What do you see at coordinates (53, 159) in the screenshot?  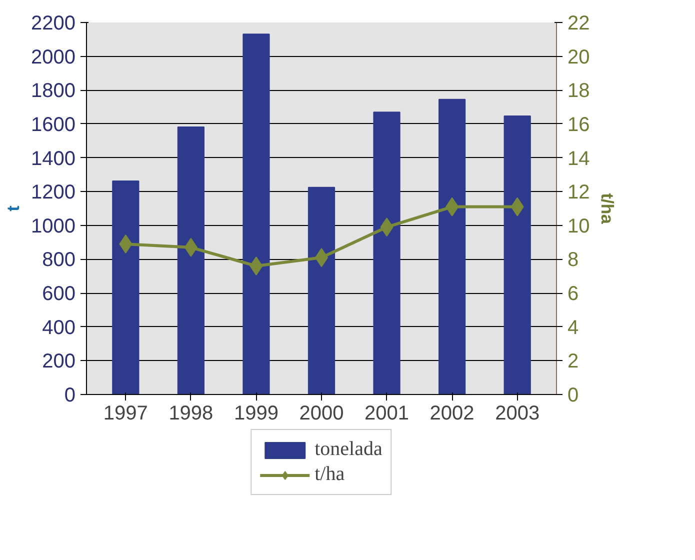 I see `y-tick-label: 1400` at bounding box center [53, 159].